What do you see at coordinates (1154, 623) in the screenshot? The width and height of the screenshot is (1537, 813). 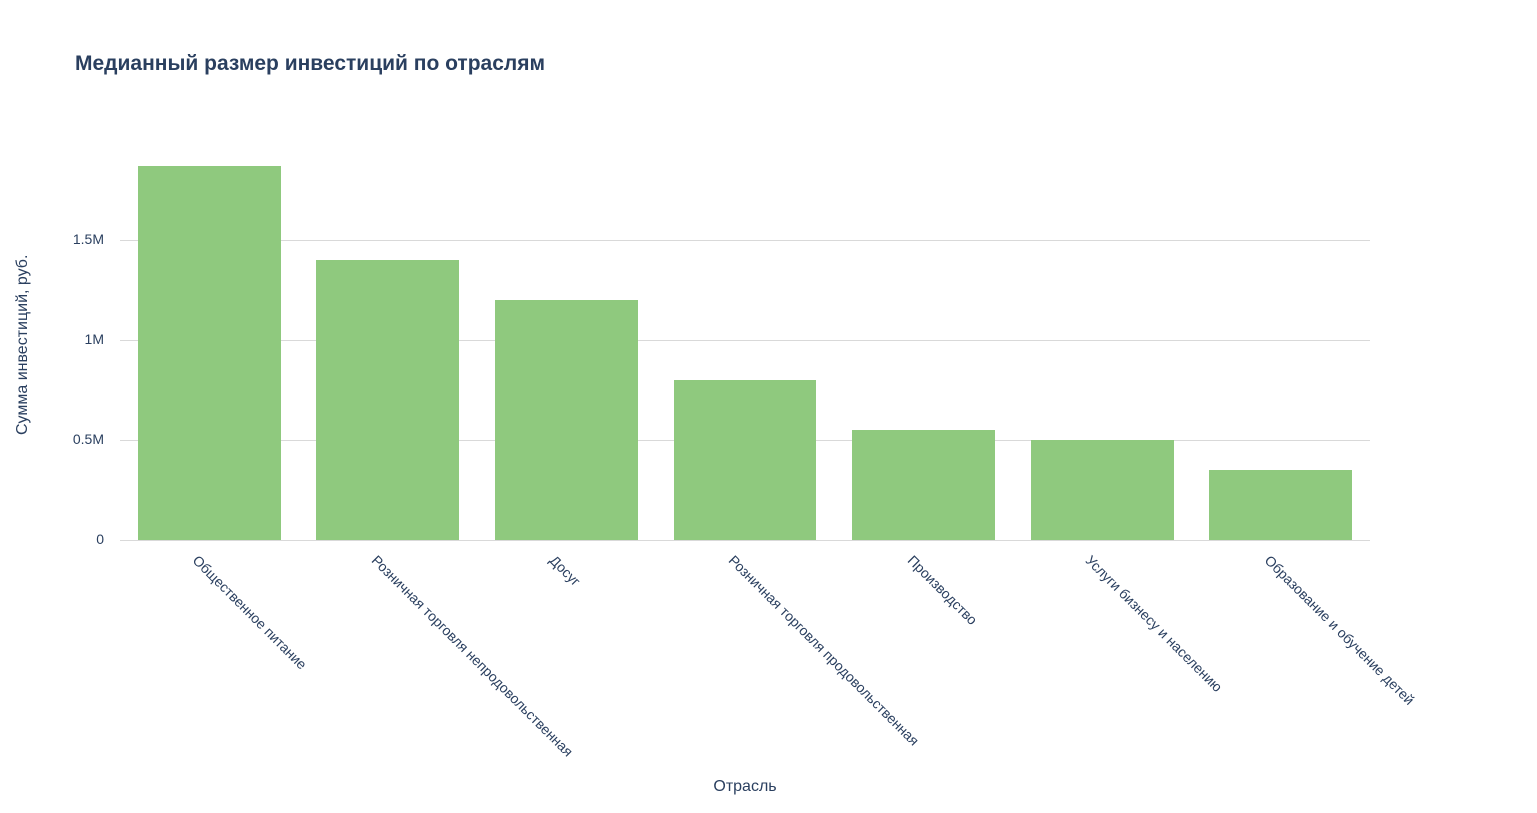 I see `x-tick-label: Услуги бизнесу и населению` at bounding box center [1154, 623].